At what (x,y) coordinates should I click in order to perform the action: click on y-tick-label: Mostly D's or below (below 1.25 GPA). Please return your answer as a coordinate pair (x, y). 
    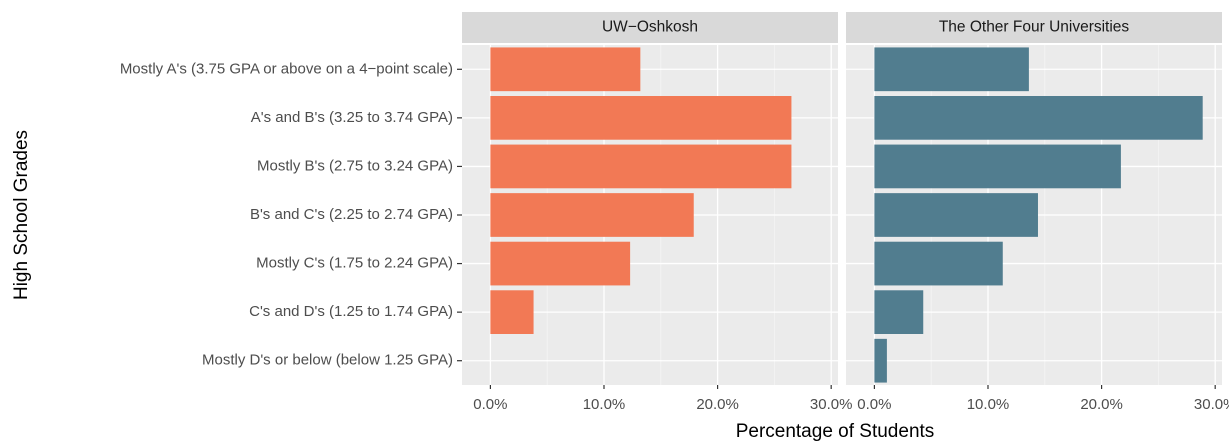
    Looking at the image, I should click on (327, 360).